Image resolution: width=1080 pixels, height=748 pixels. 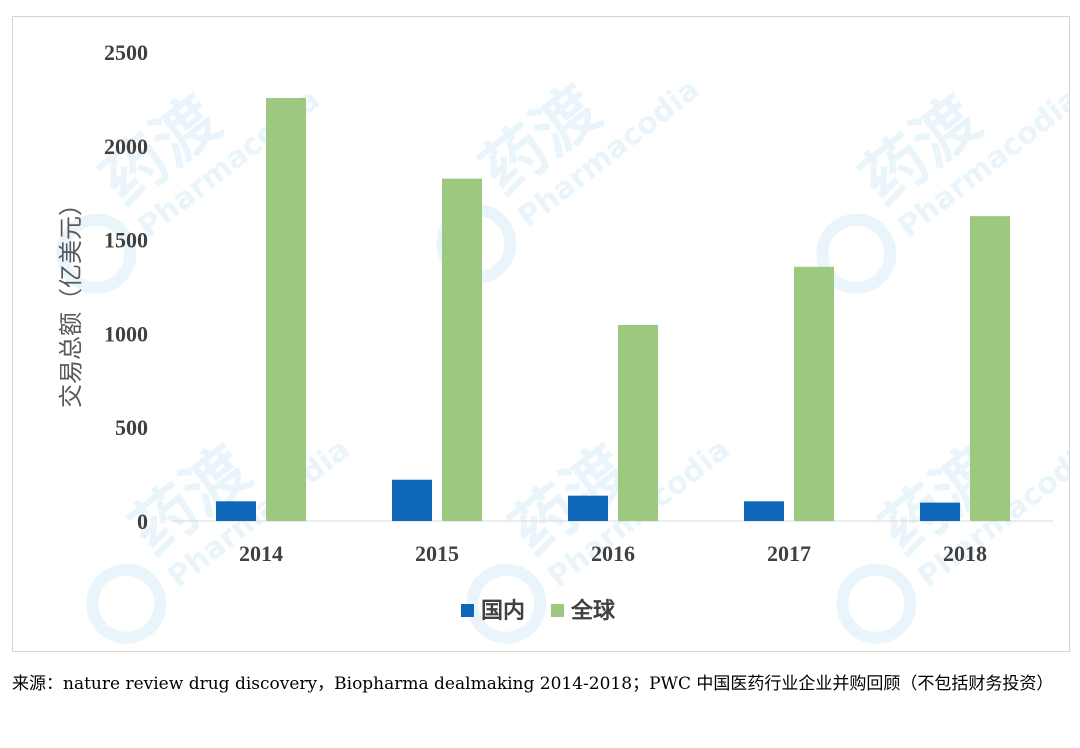 What do you see at coordinates (593, 611) in the screenshot?
I see `legend-label: 全球` at bounding box center [593, 611].